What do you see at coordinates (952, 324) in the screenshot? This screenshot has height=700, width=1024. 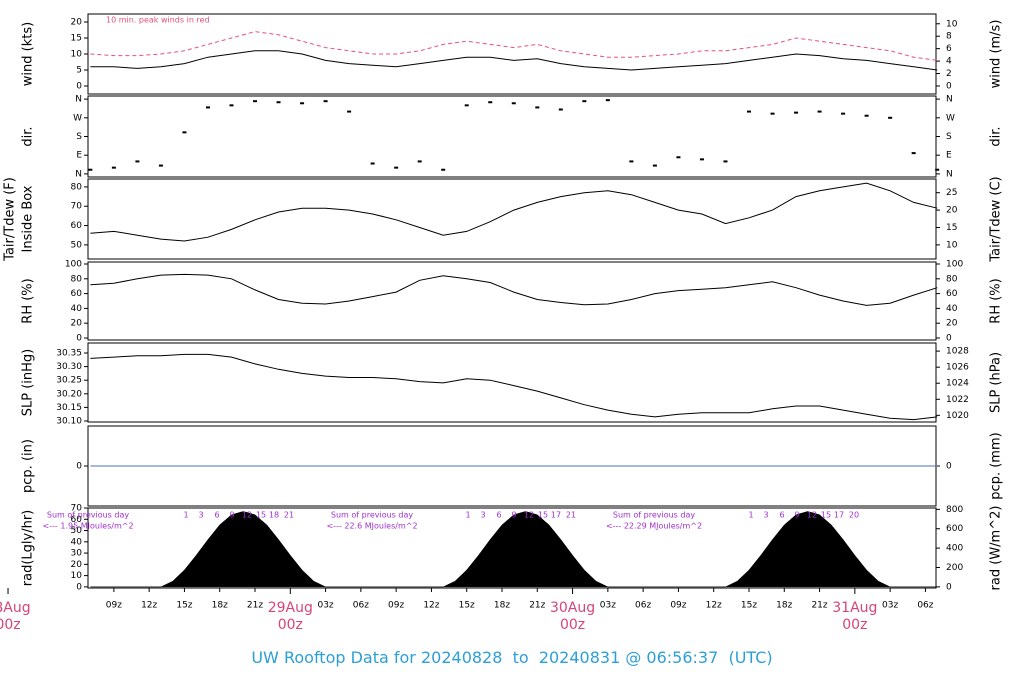 I see `y2-tick-label: 20` at bounding box center [952, 324].